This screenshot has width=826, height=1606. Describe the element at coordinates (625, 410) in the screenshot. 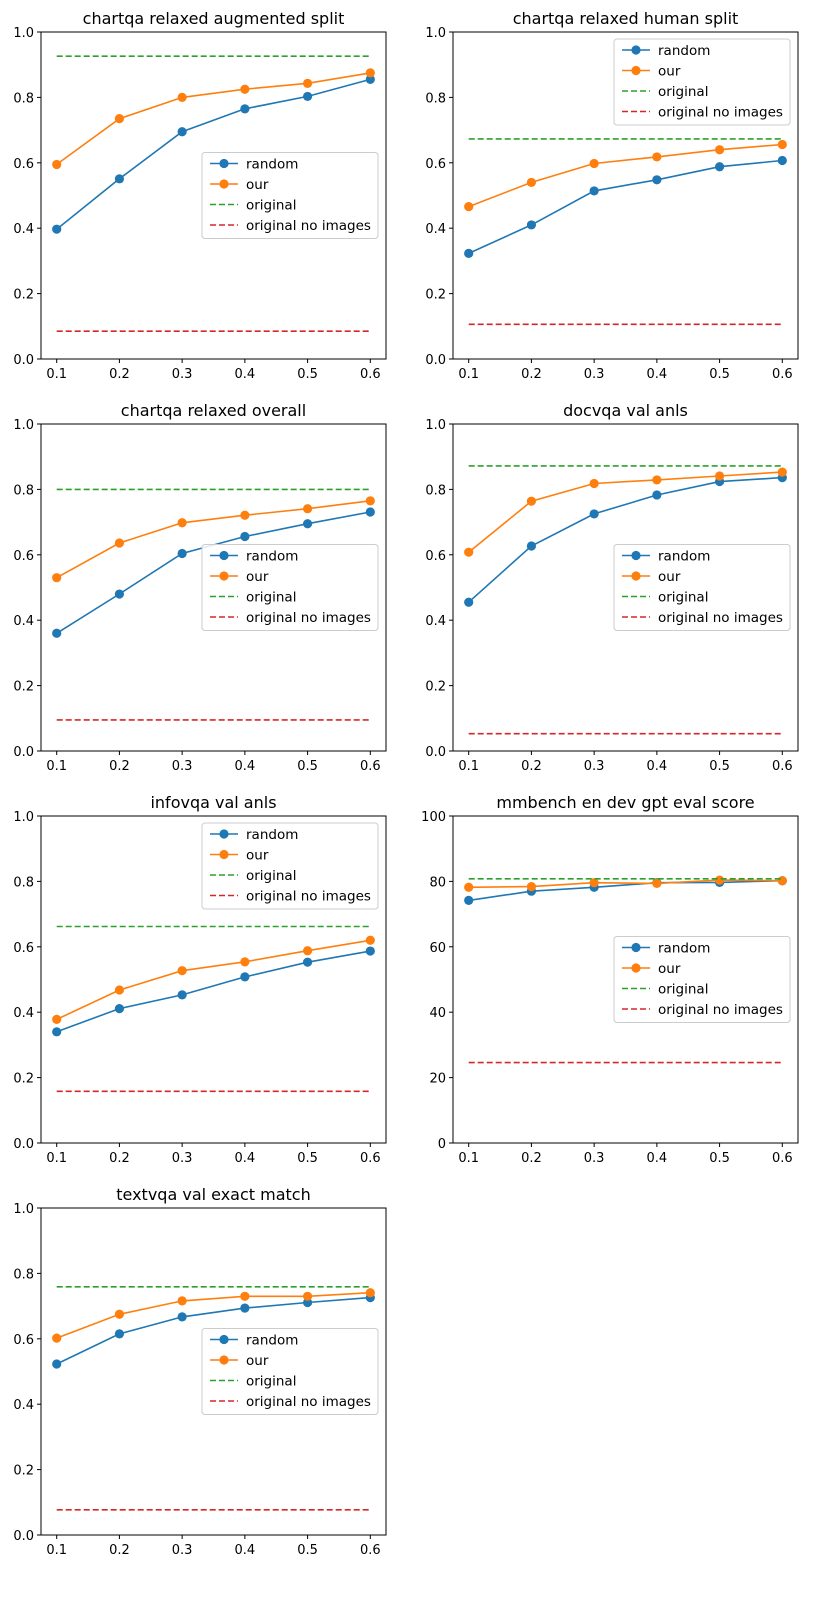

I see `chart-title: docvqa val anls` at that location.